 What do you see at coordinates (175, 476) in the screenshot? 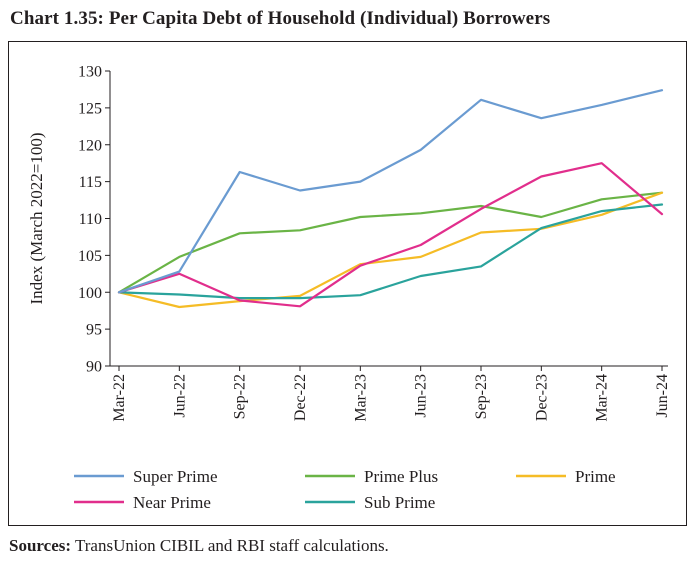
I see `legend-label-super-prime: Super Prime` at bounding box center [175, 476].